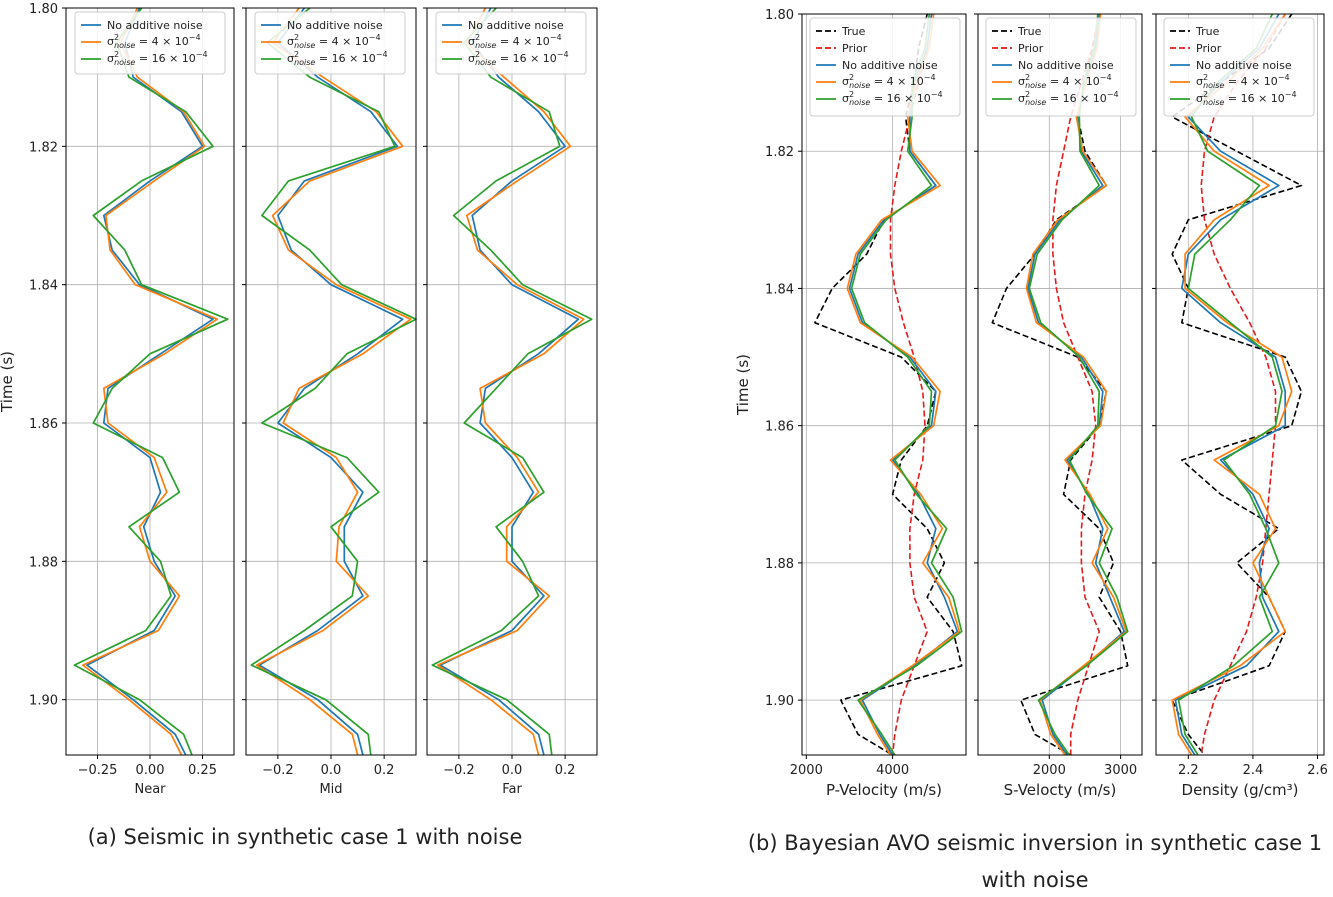  I want to click on x-tick-label: 2.4, so click(1253, 770).